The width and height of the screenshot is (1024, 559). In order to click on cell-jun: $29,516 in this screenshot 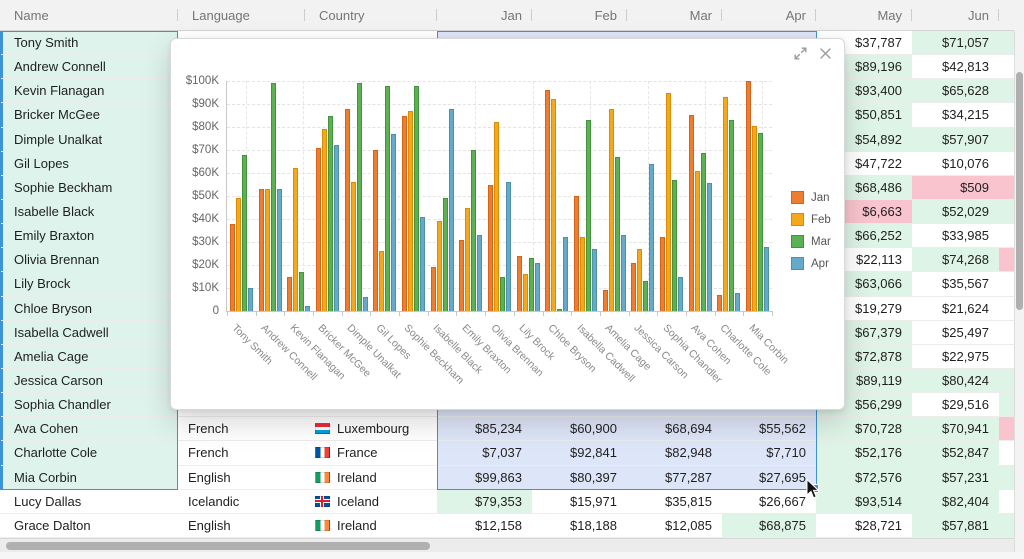, I will do `click(965, 405)`.